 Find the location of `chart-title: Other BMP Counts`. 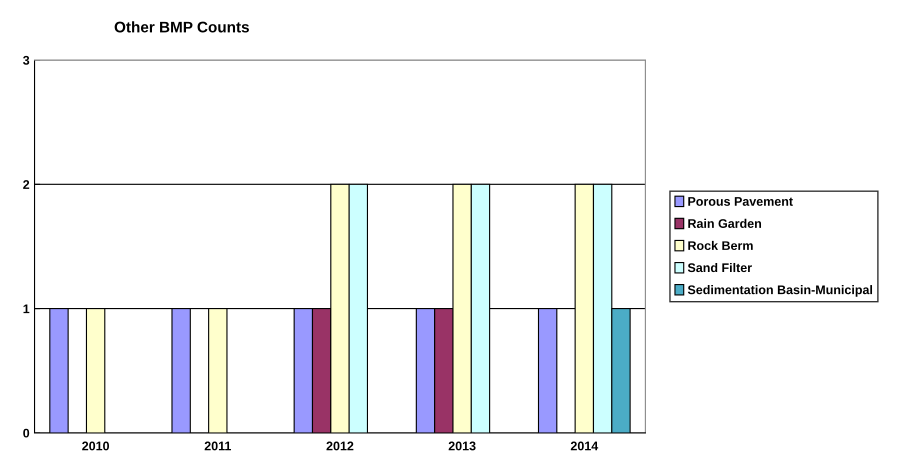

chart-title: Other BMP Counts is located at coordinates (181, 26).